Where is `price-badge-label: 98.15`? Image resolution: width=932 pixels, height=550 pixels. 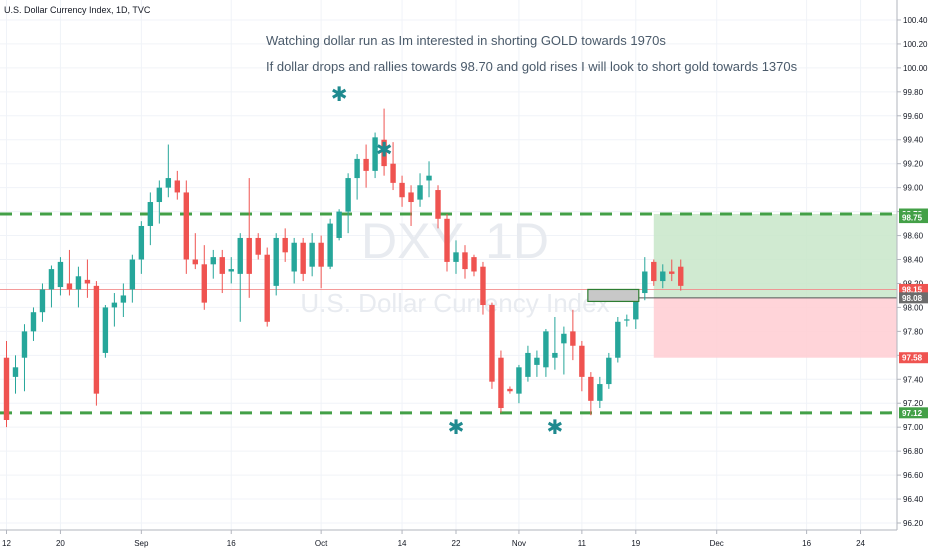 price-badge-label: 98.15 is located at coordinates (912, 289).